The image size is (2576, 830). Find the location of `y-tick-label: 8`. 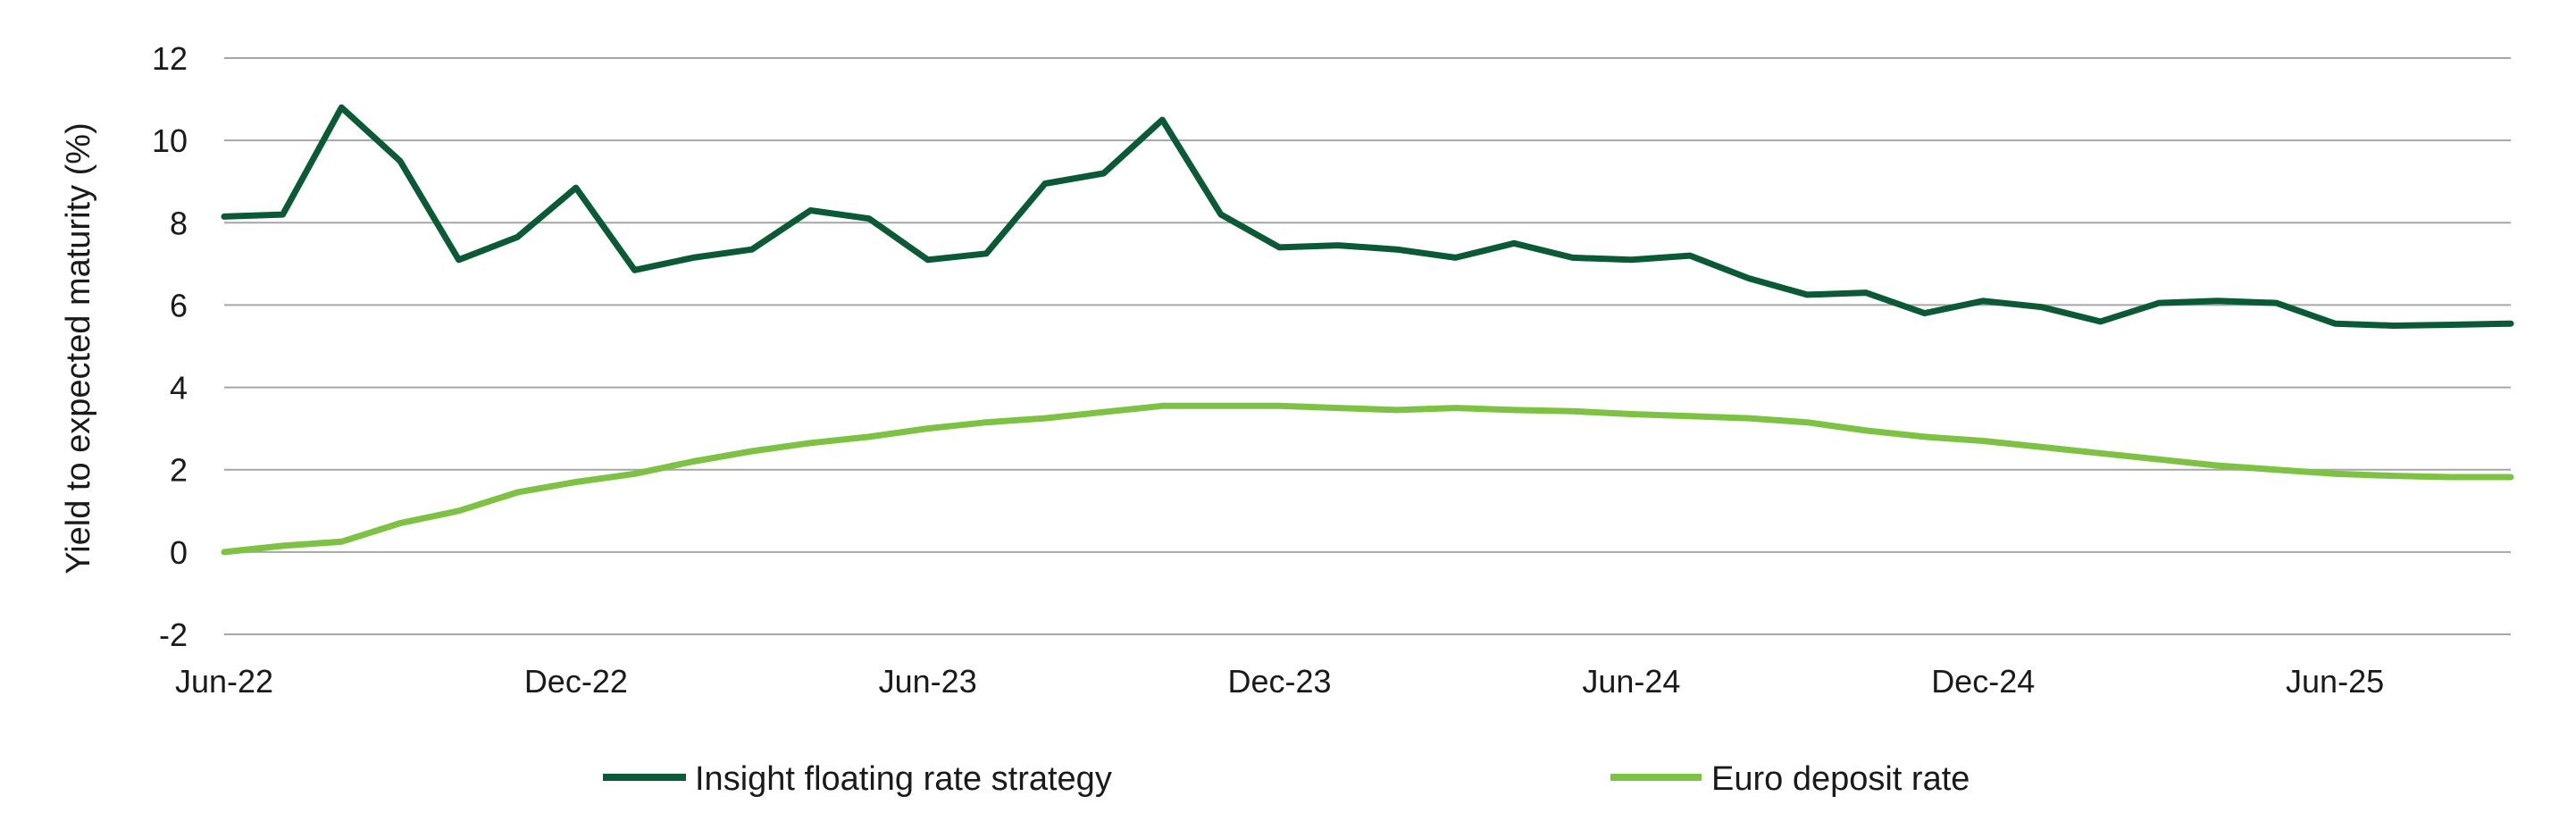

y-tick-label: 8 is located at coordinates (179, 223).